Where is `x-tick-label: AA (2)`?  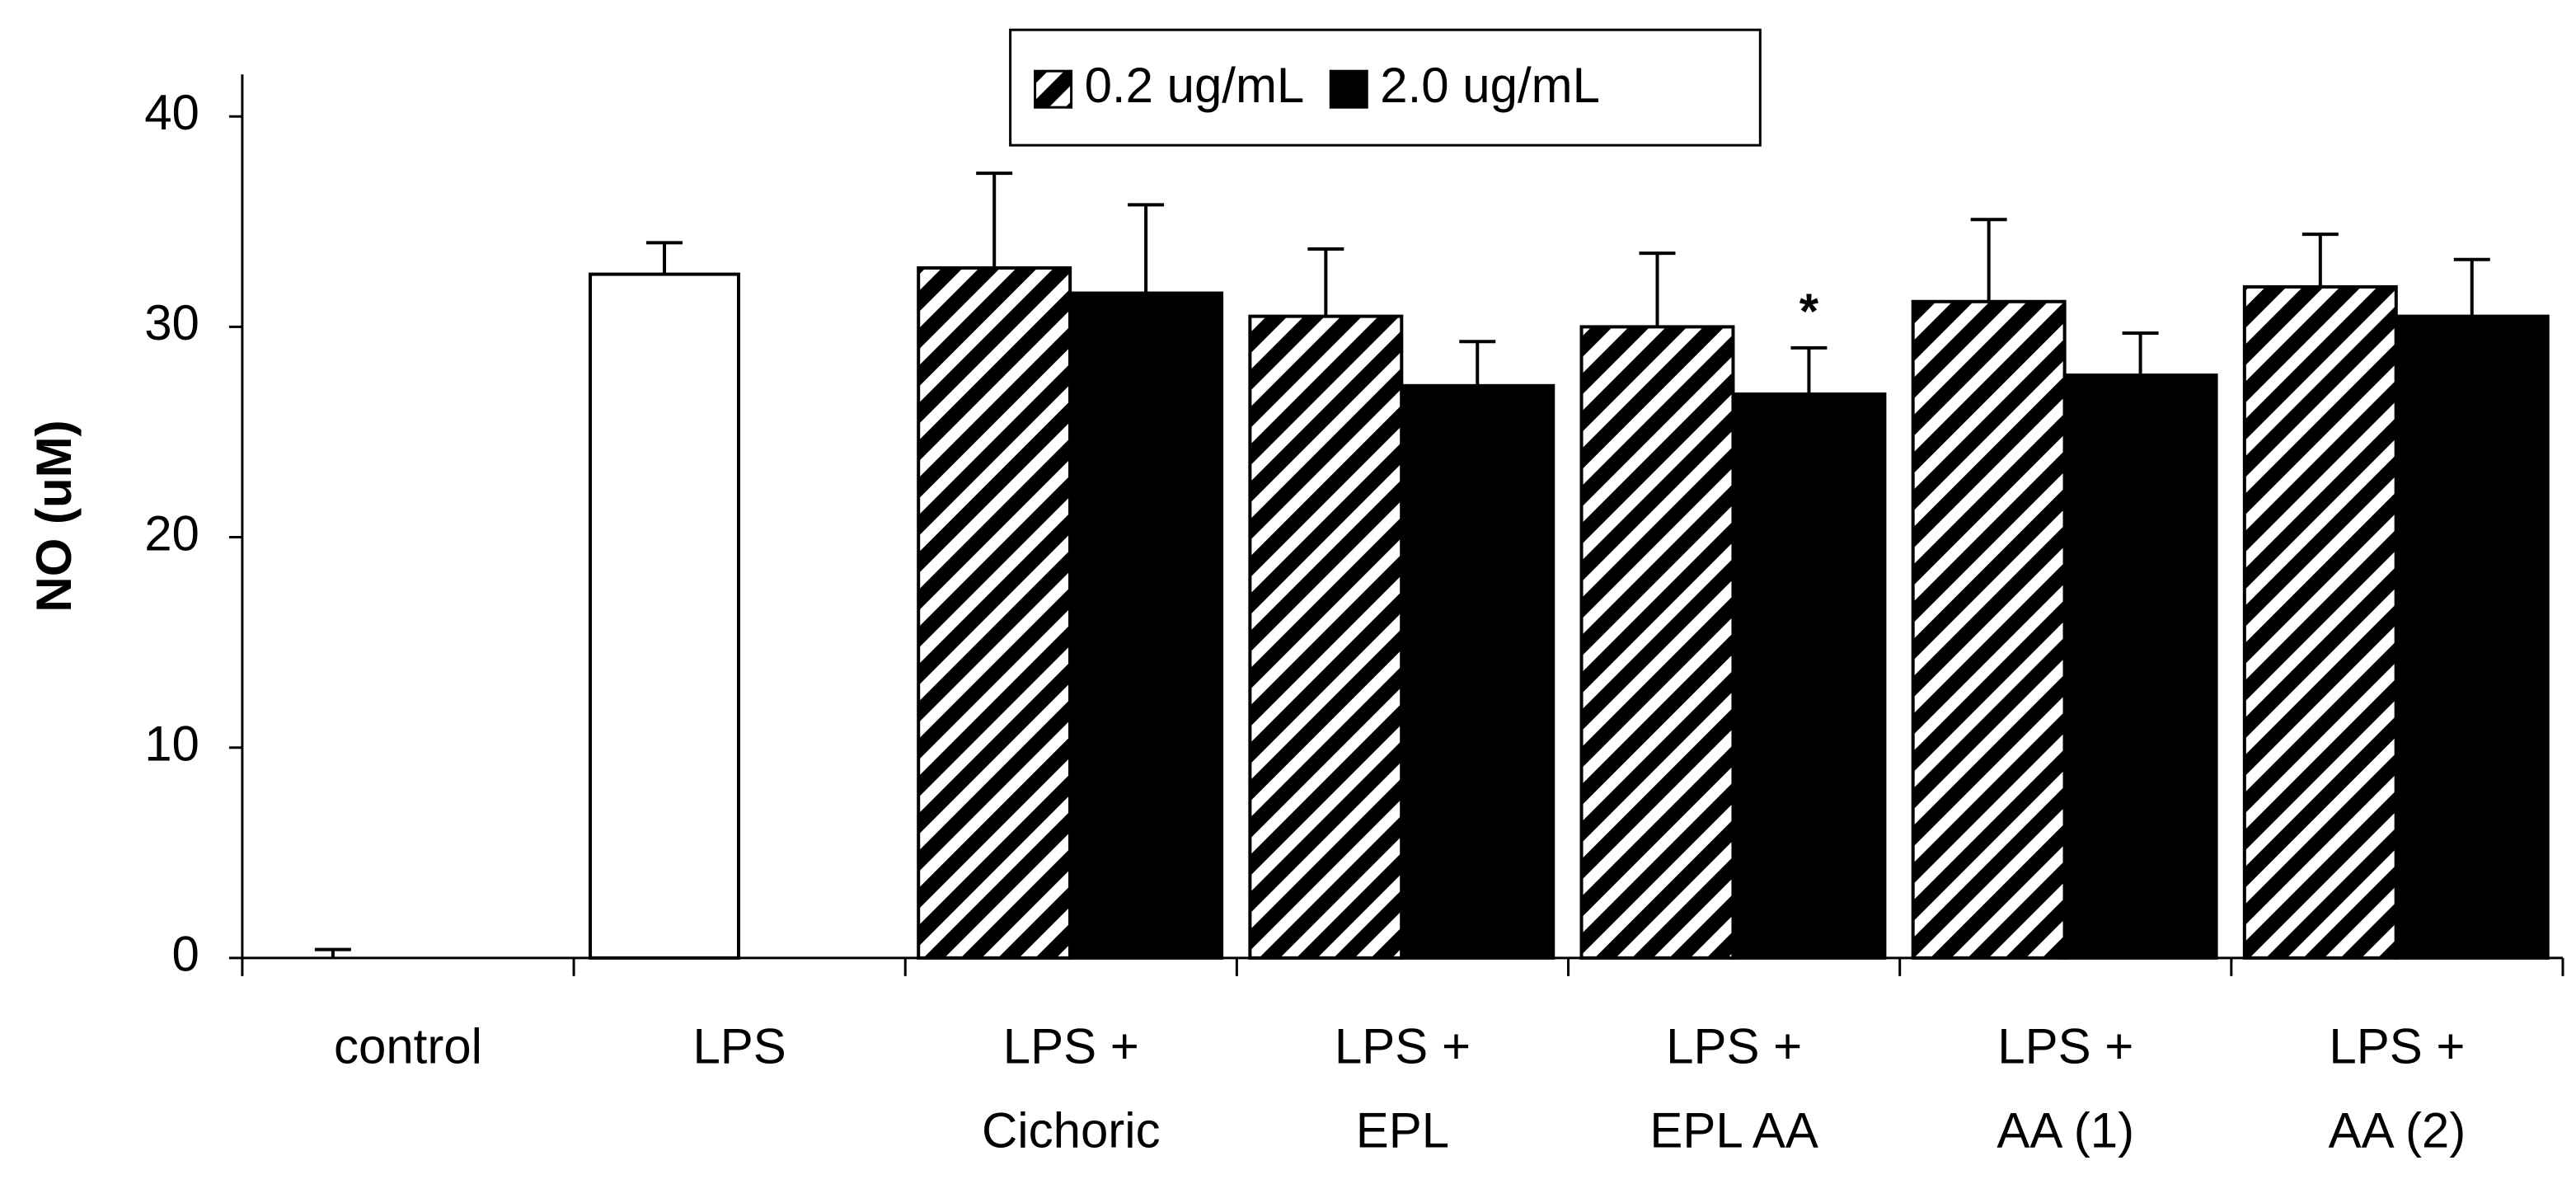 x-tick-label: AA (2) is located at coordinates (2397, 1131).